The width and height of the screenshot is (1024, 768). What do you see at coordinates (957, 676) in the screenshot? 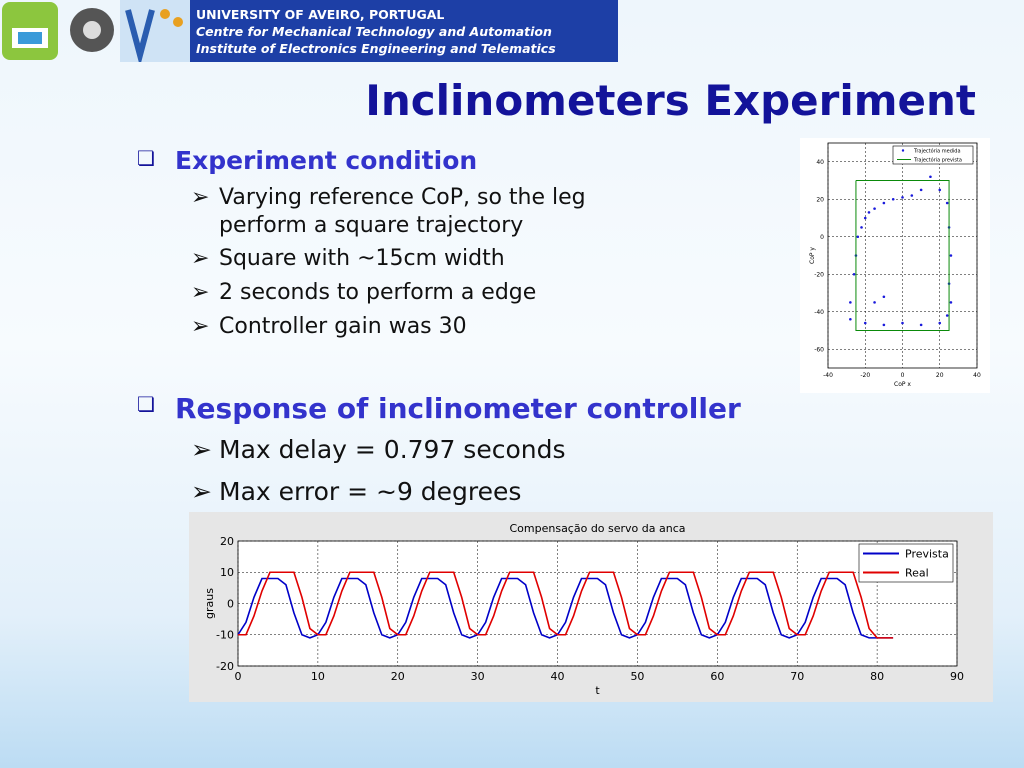
I see `x-tick-label: 90` at bounding box center [957, 676].